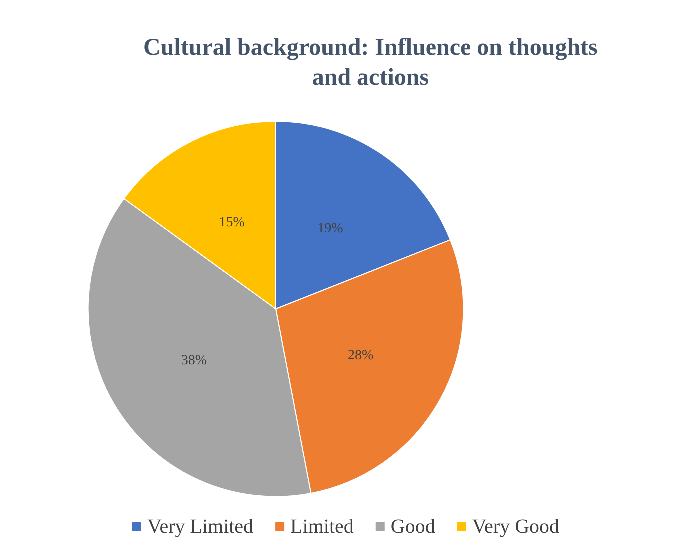 The image size is (690, 552). I want to click on legend-label: Good, so click(413, 527).